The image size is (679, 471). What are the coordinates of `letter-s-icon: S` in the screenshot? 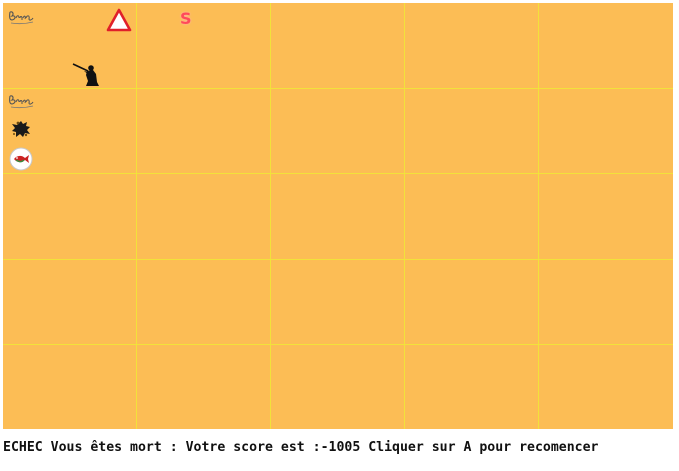 It's located at (186, 18).